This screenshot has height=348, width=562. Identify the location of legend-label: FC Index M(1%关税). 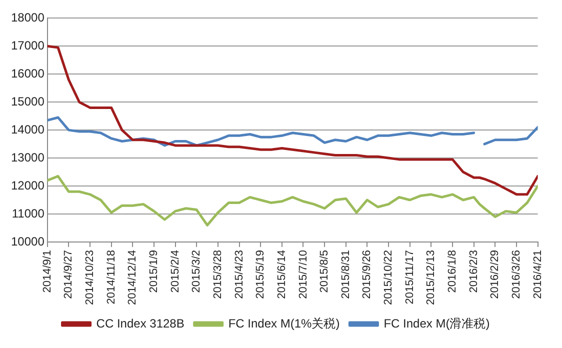
(284, 323).